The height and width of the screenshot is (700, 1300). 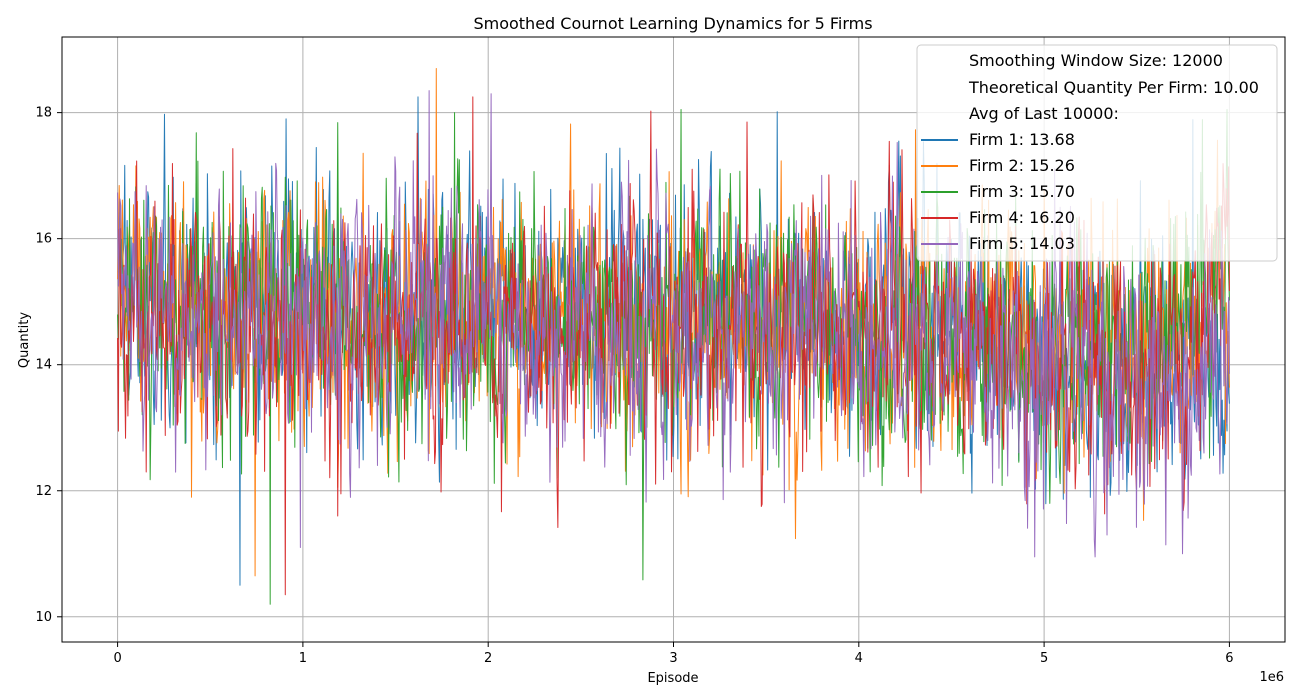 I want to click on x-axis-ticks: 0 1 2 3 4 5 6, so click(x=673, y=654).